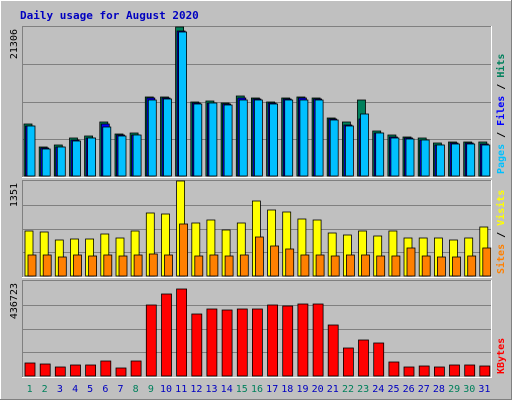 The image size is (512, 400). What do you see at coordinates (14, 195) in the screenshot?
I see `y-max-label: 1351` at bounding box center [14, 195].